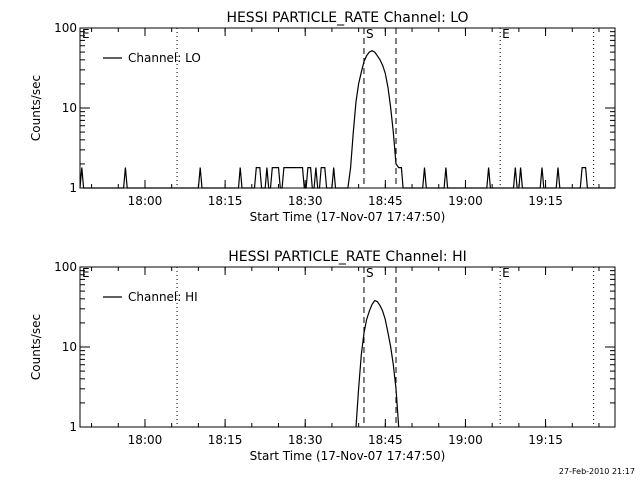 This screenshot has width=640, height=480. What do you see at coordinates (164, 58) in the screenshot?
I see `legend-label: Channel: LO` at bounding box center [164, 58].